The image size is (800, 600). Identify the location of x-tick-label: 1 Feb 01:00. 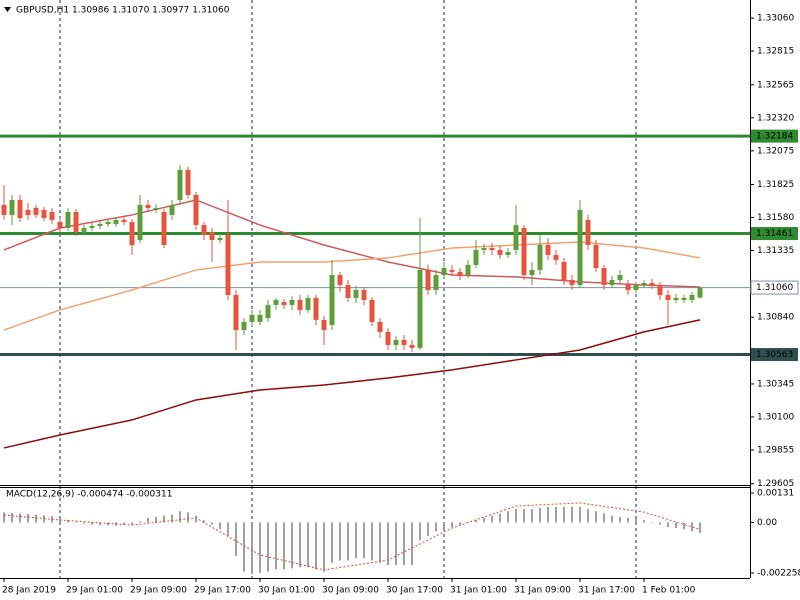
(669, 591).